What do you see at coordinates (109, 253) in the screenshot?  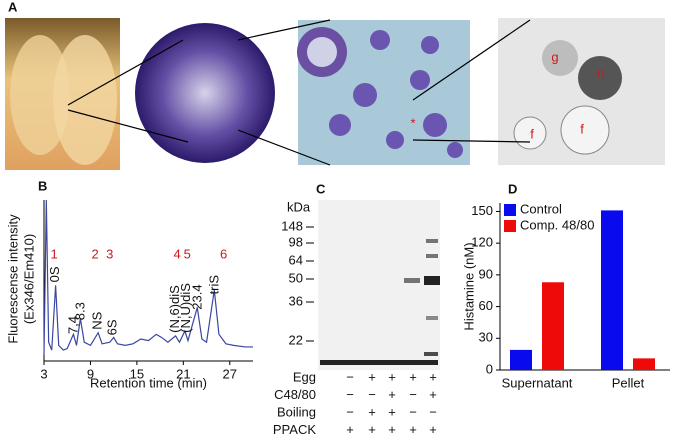 I see `peak-number: 3` at bounding box center [109, 253].